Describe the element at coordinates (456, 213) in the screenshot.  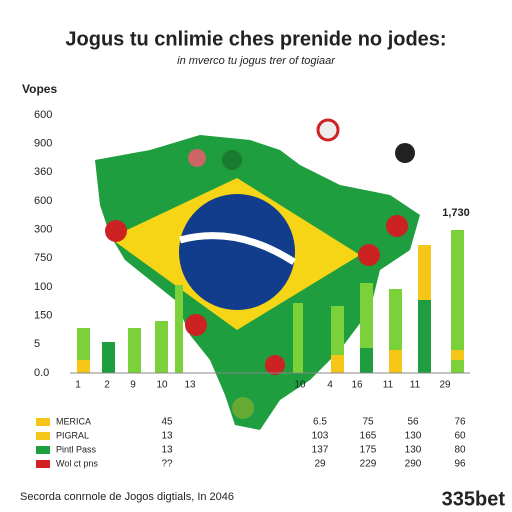
I see `annotation: 1,730` at that location.